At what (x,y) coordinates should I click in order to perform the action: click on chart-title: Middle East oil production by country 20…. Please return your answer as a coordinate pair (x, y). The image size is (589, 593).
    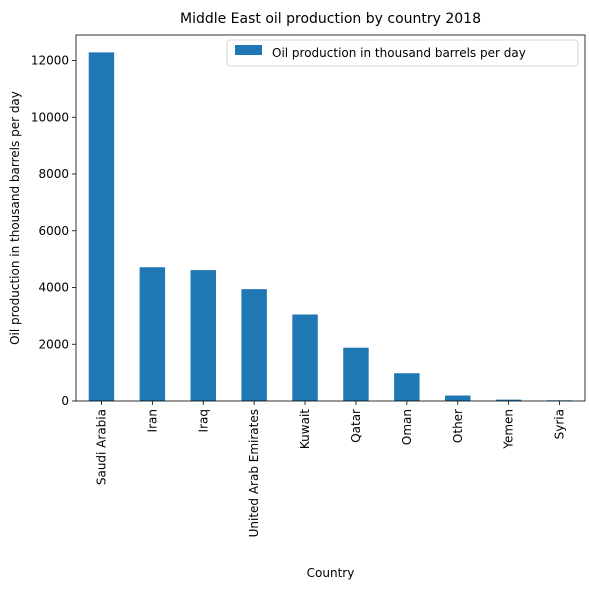
    Looking at the image, I should click on (330, 19).